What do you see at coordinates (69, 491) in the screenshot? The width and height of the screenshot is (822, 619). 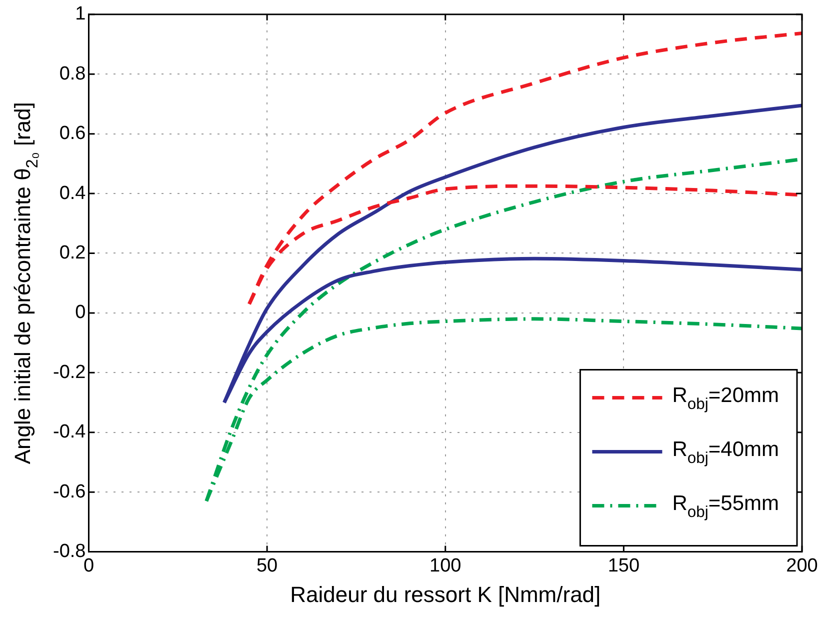 I see `y-tick-label: -0.6` at bounding box center [69, 491].